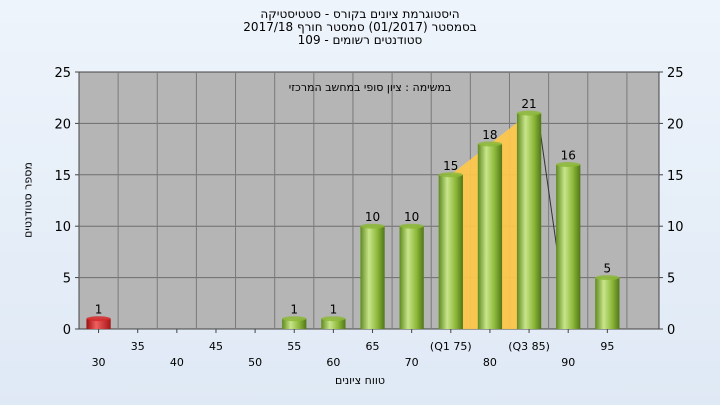 This screenshot has height=405, width=720. Describe the element at coordinates (177, 362) in the screenshot. I see `x-tick-label: 40` at that location.